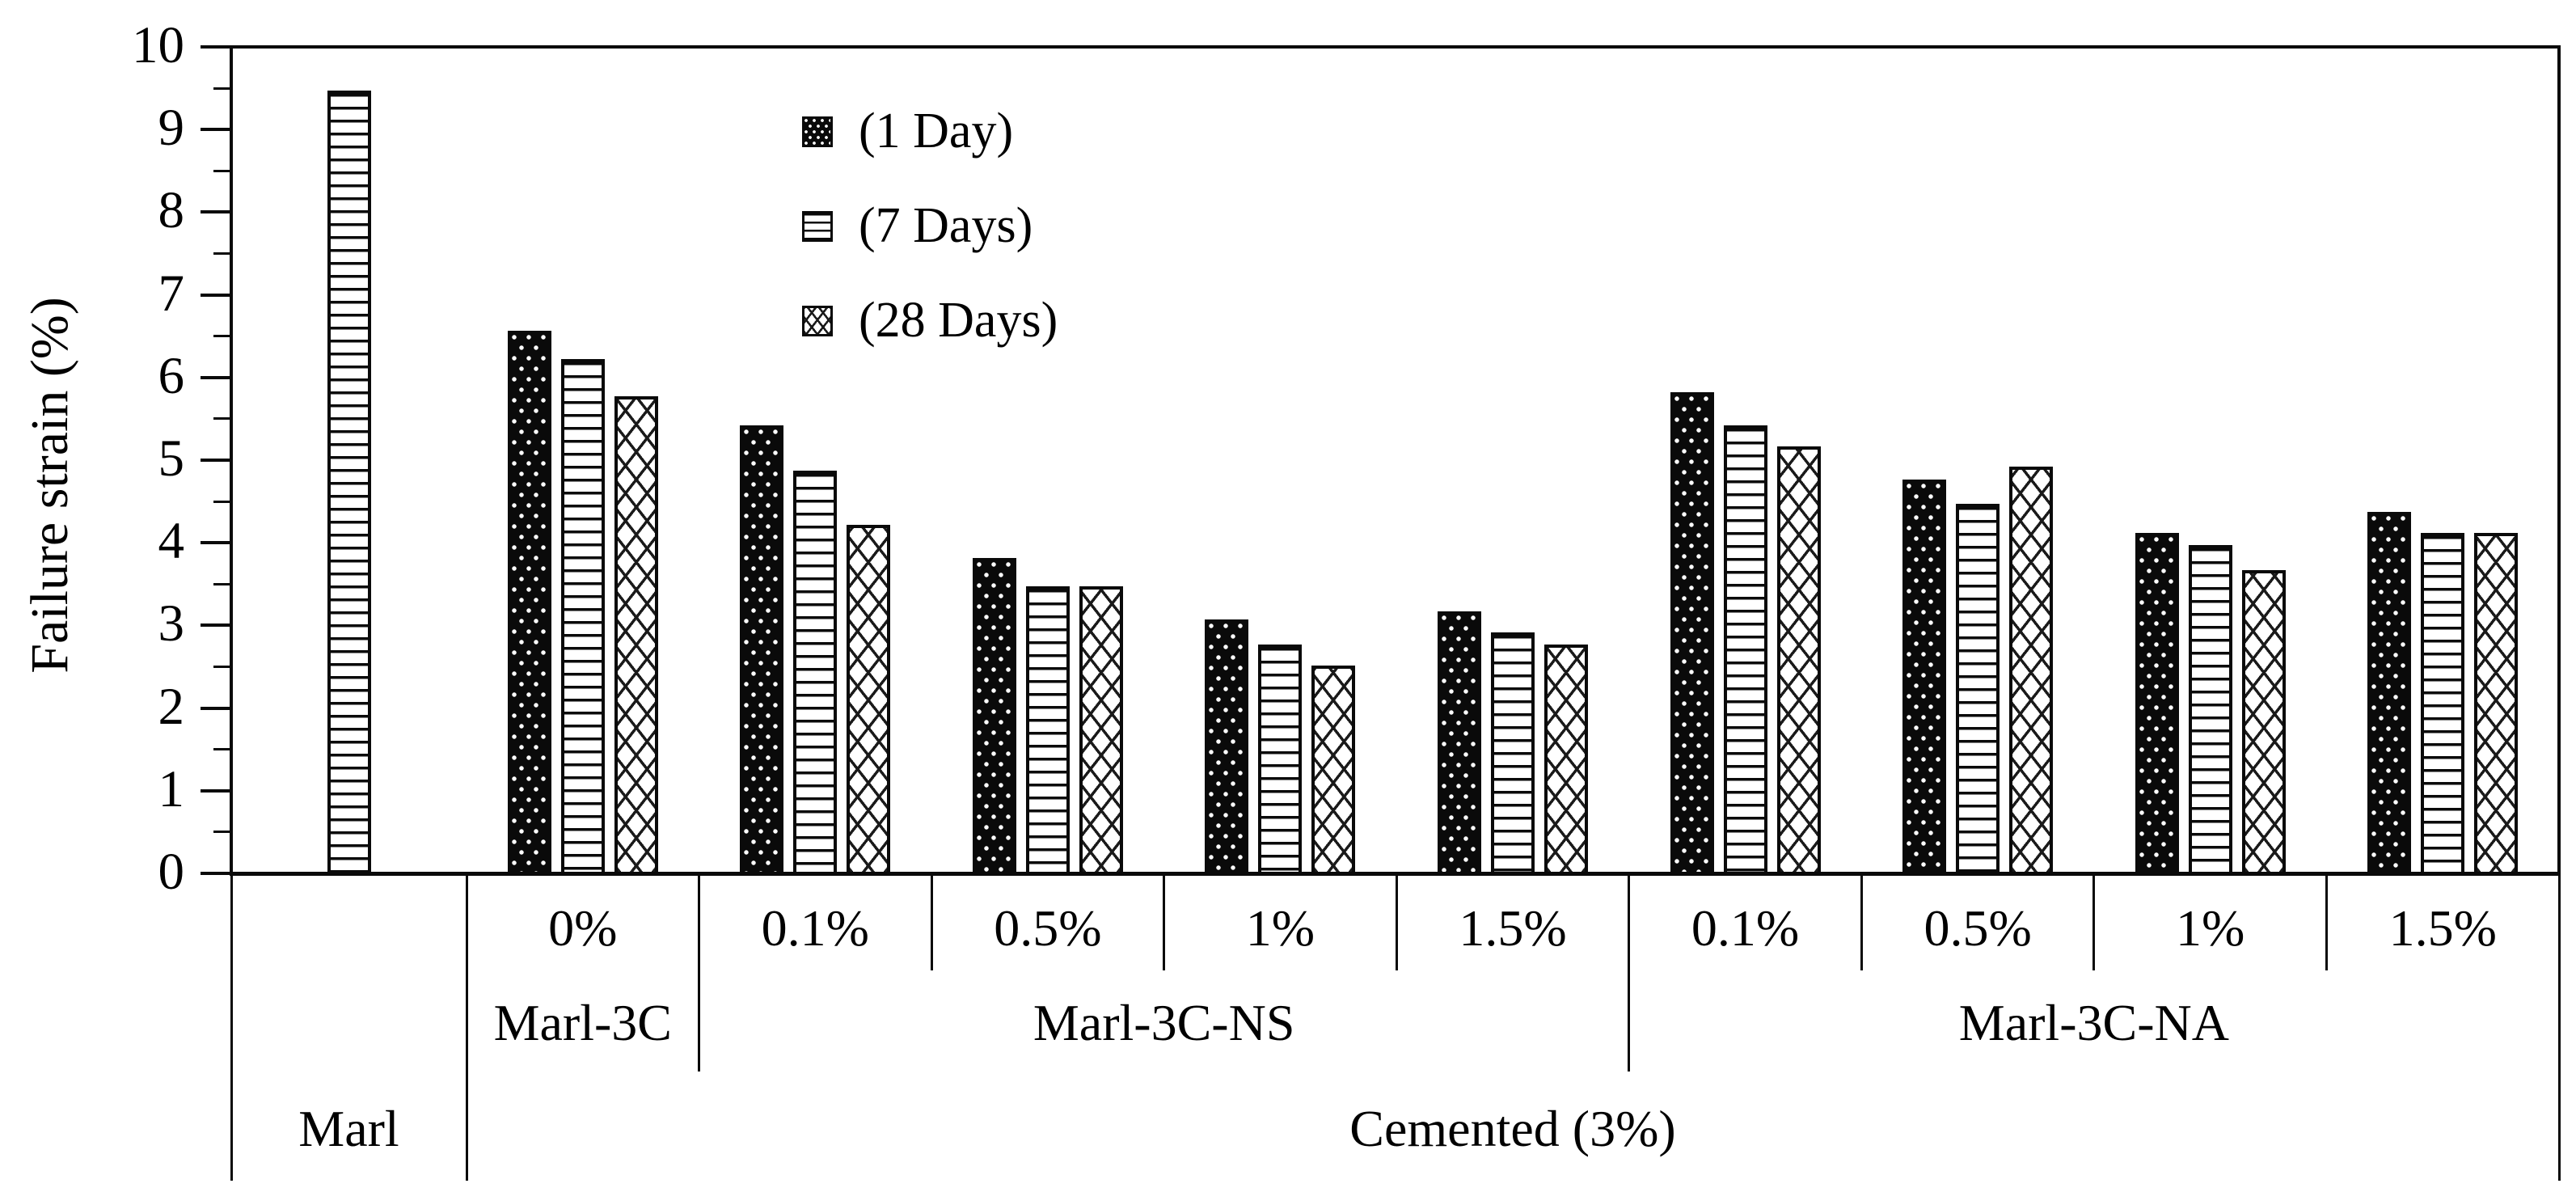 The image size is (2576, 1192). What do you see at coordinates (582, 1023) in the screenshot?
I see `x-label-group: Marl-3C` at bounding box center [582, 1023].